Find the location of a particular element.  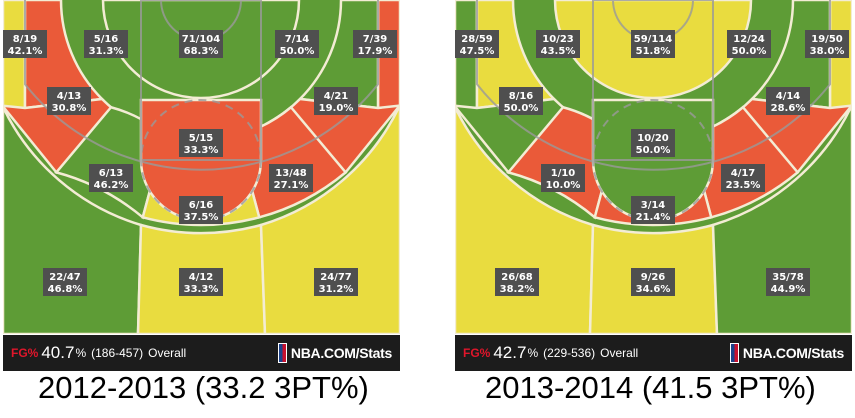

zone-made-attempted: 4/14 is located at coordinates (788, 96).